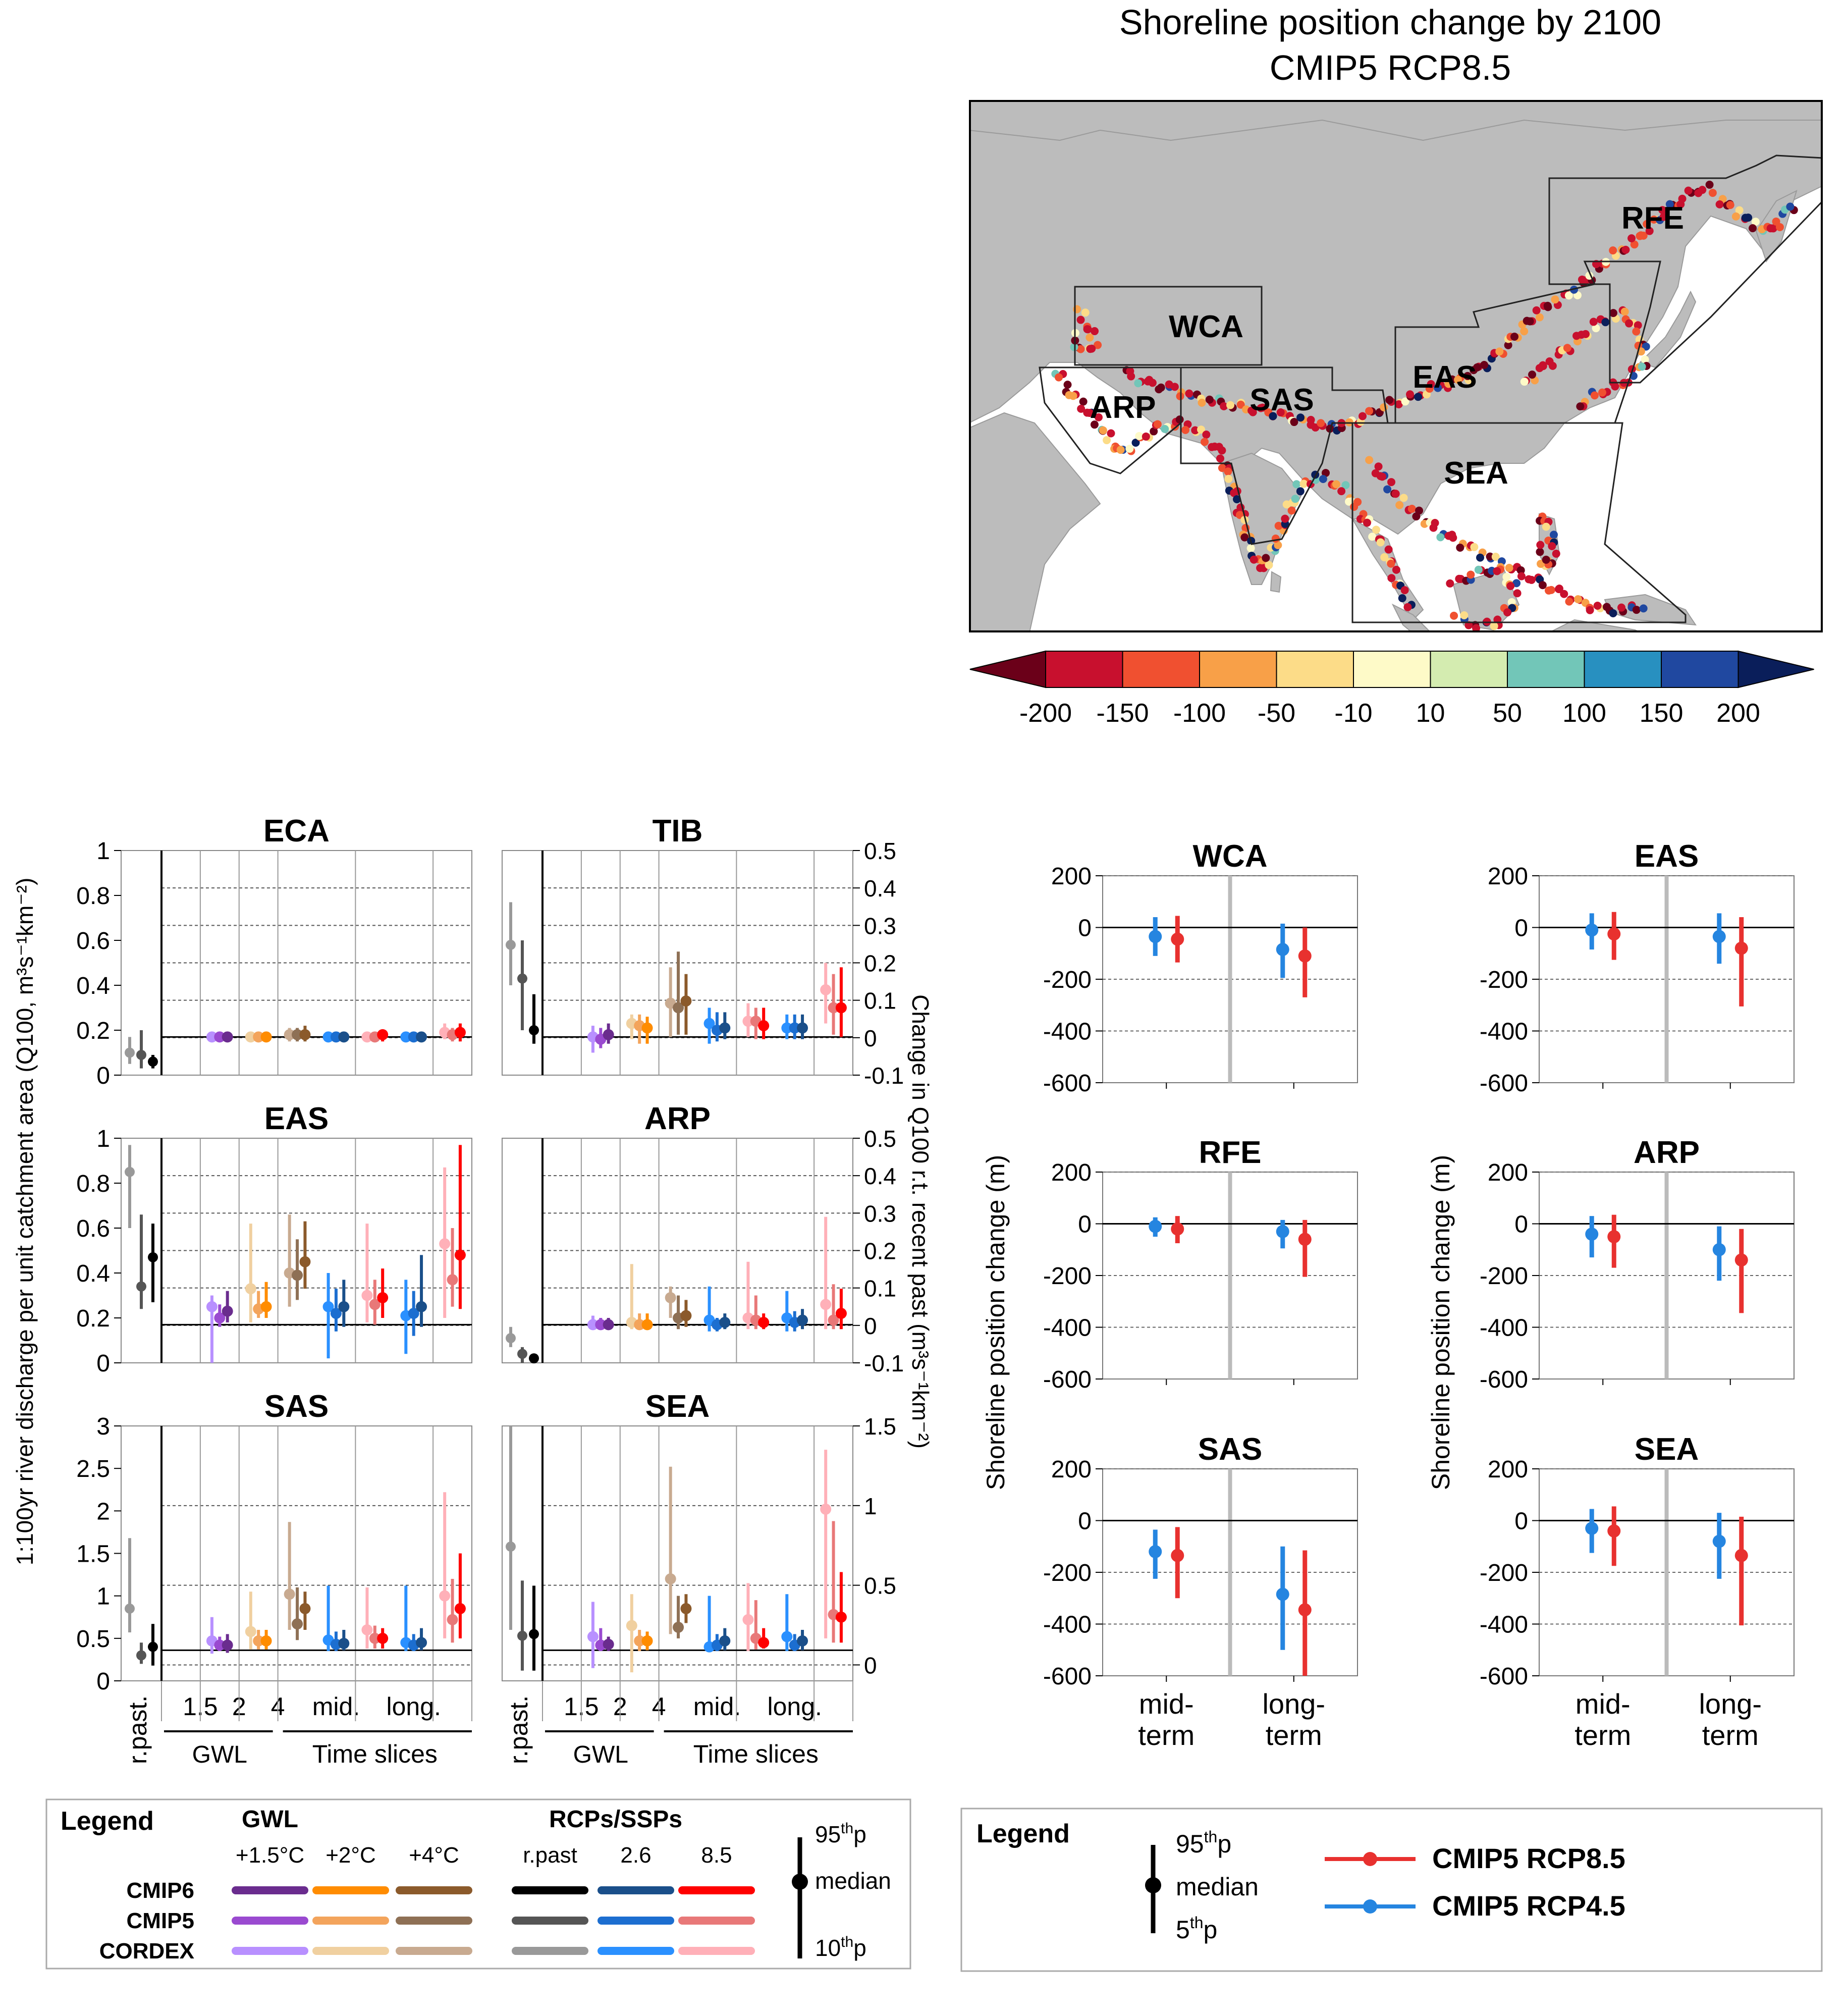 The width and height of the screenshot is (1846, 2016). Describe the element at coordinates (1519, 522) in the screenshot. I see `region-box-sea` at that location.